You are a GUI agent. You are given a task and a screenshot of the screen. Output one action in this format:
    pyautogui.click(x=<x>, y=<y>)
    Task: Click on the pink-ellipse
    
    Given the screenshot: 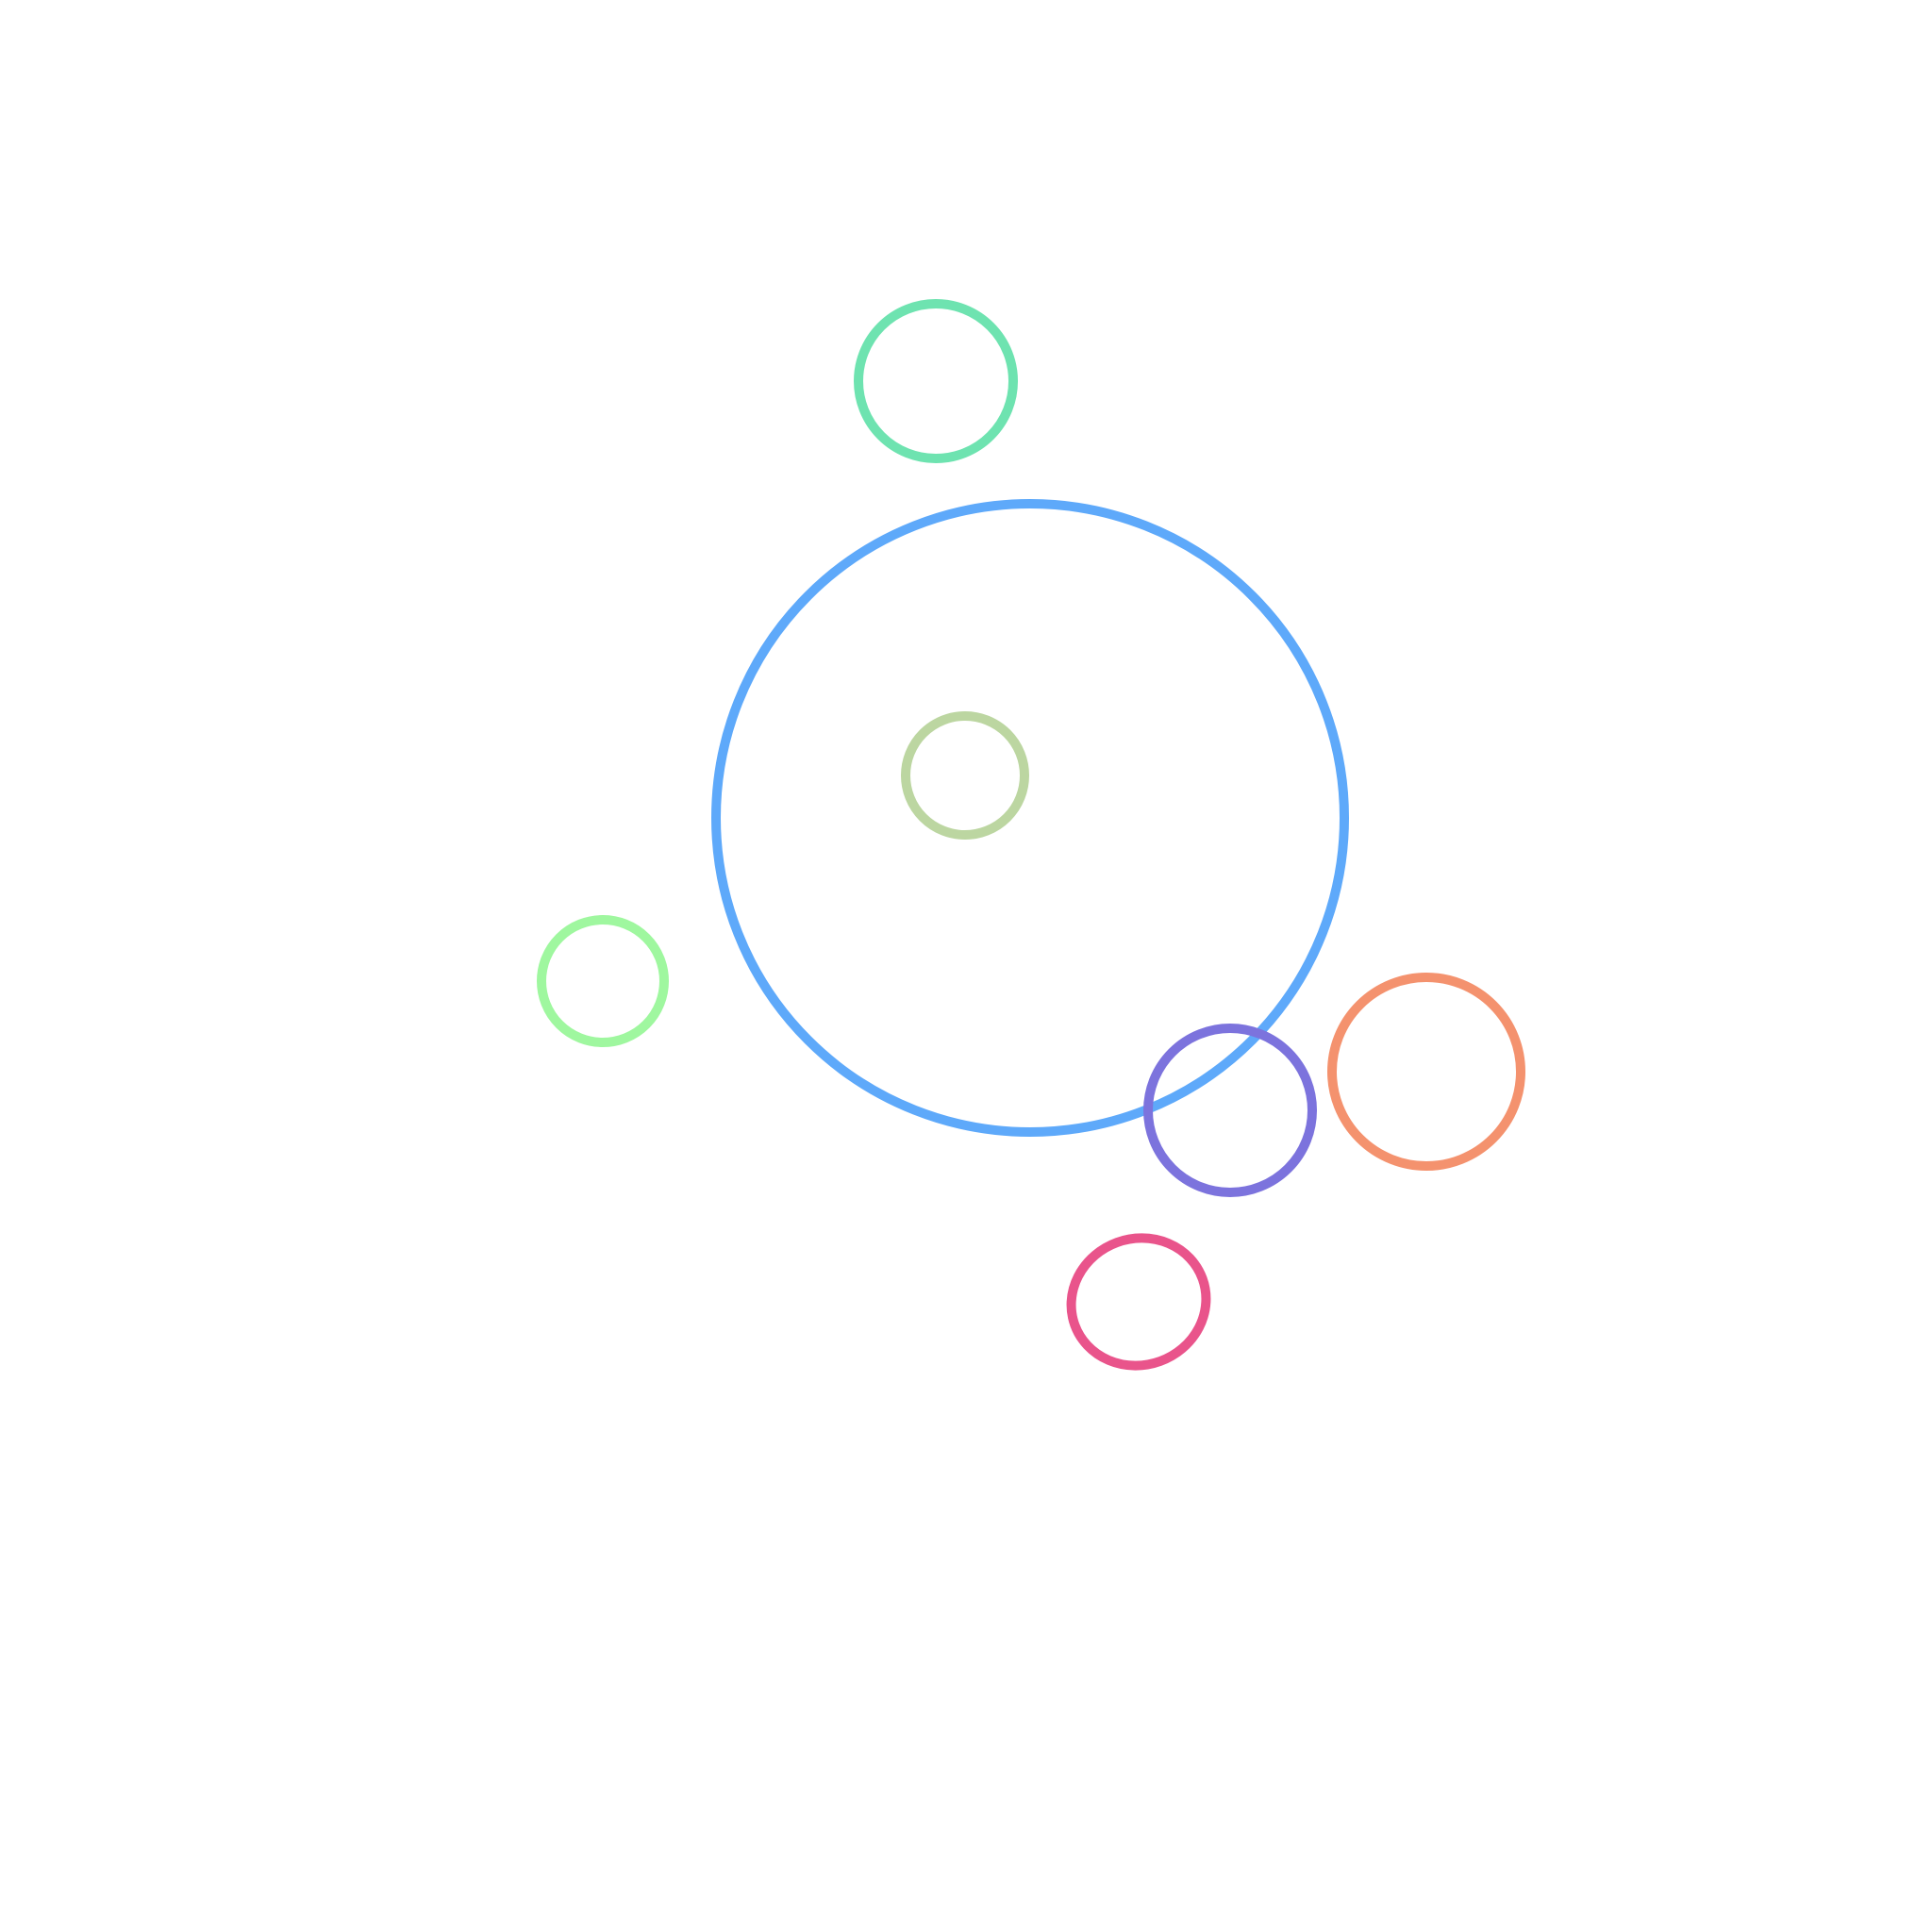 What is the action you would take?
    pyautogui.click(x=1138, y=1302)
    